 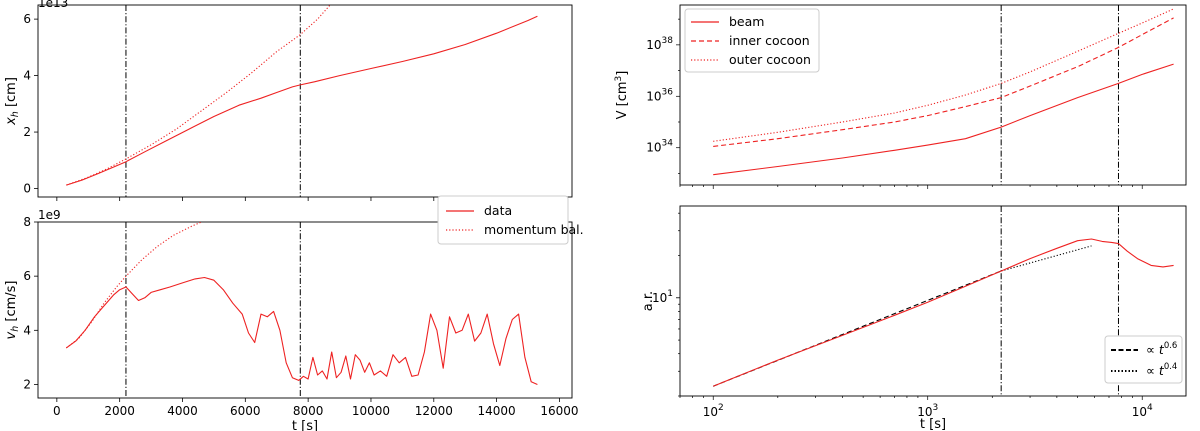 I want to click on legend: ∝ t0.6 ∝ t0.4, so click(x=1143, y=359).